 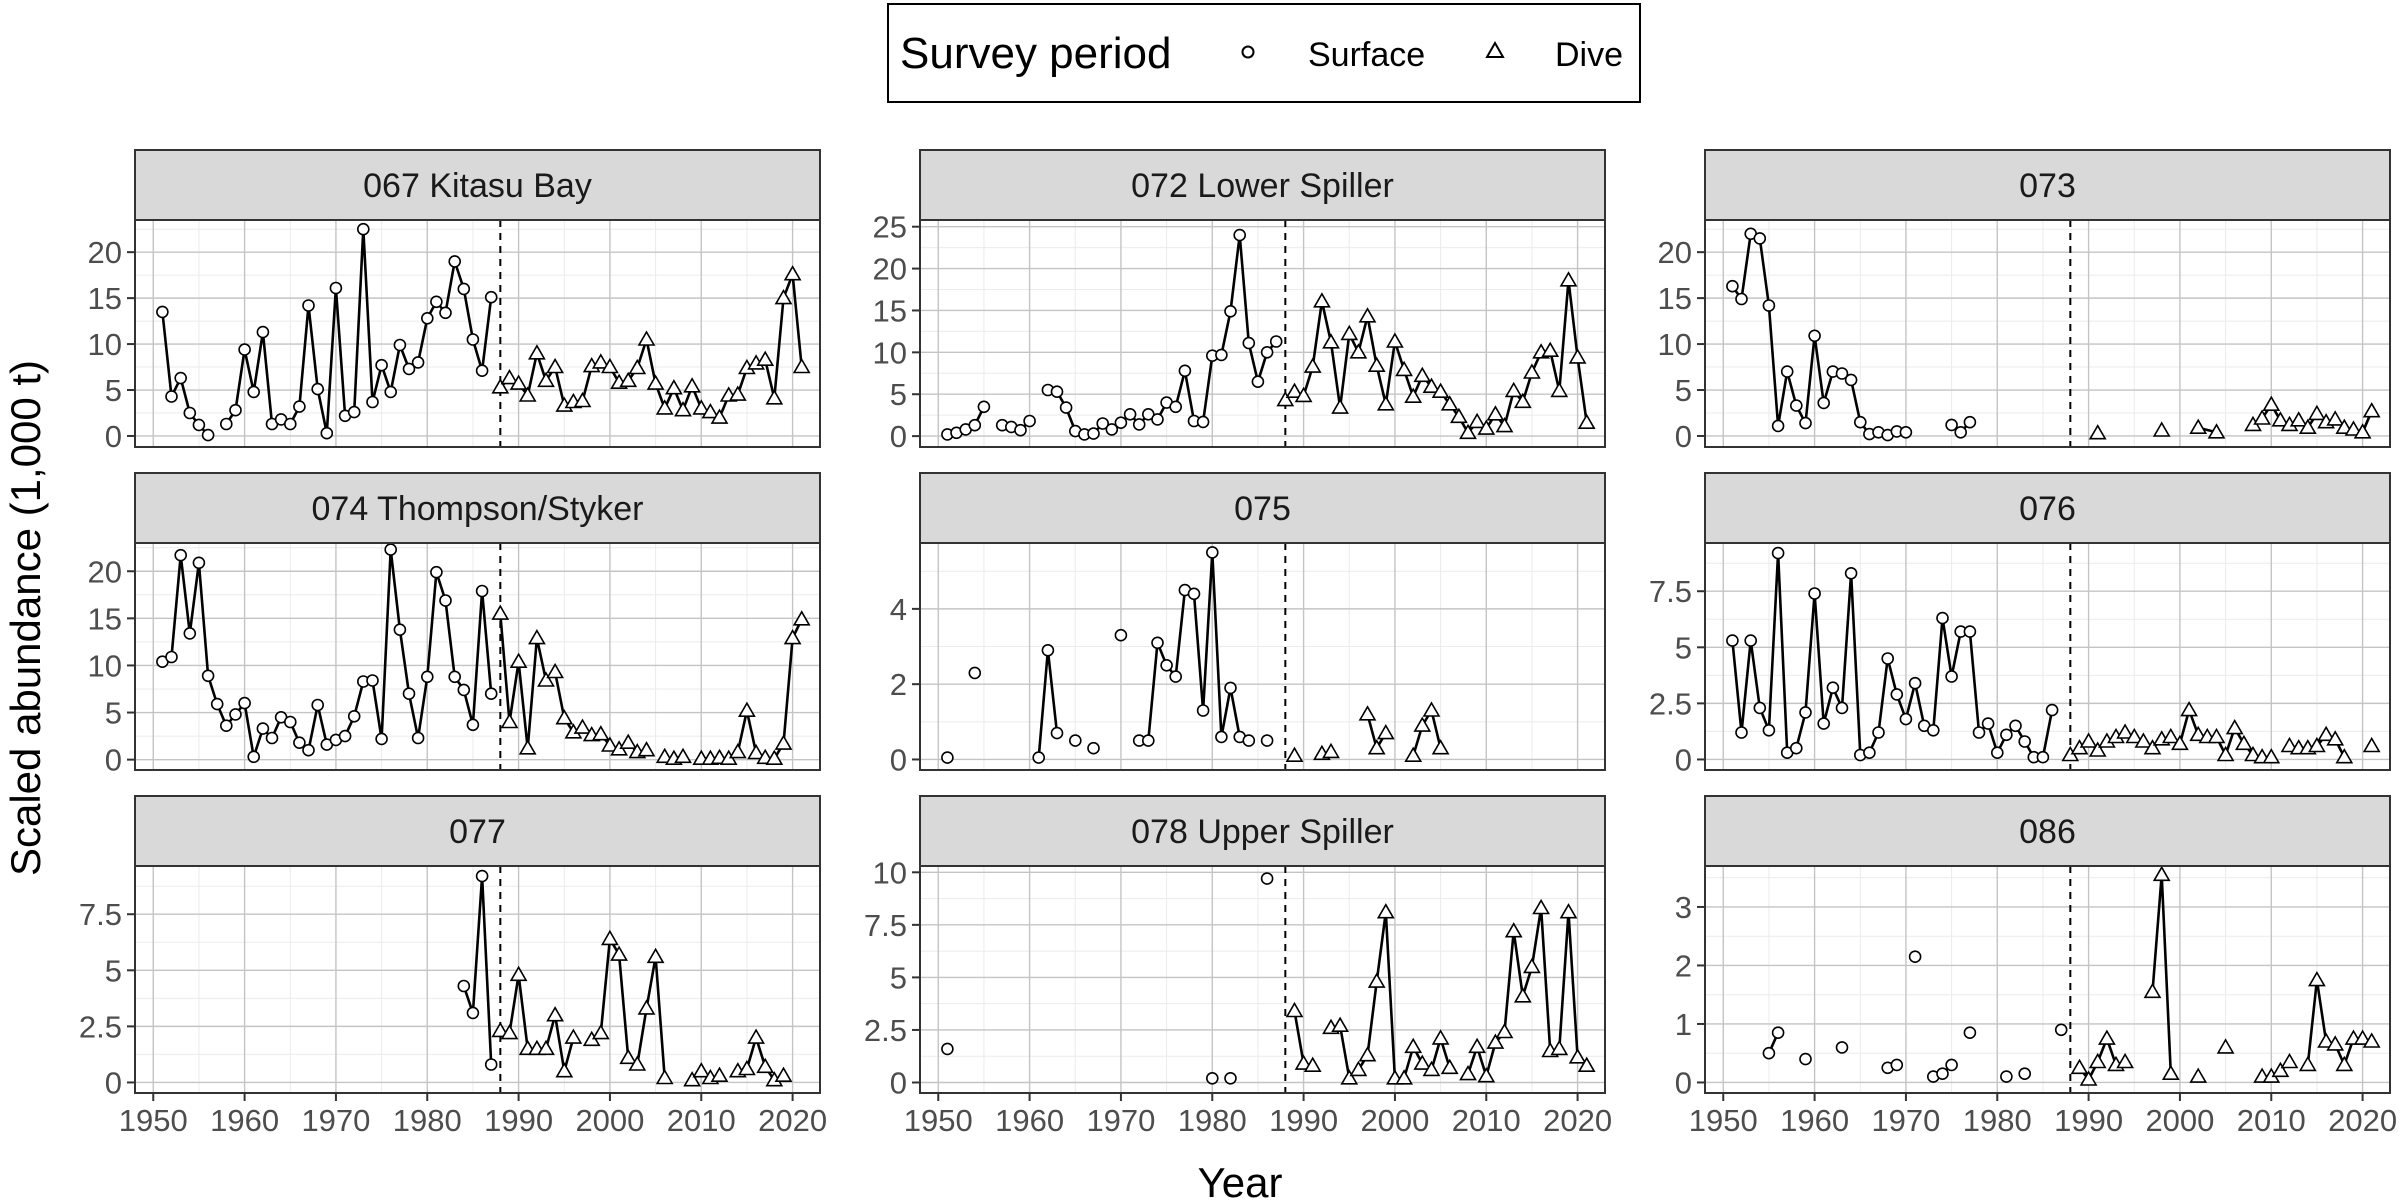 I want to click on y-tick-label: 15, so click(x=890, y=310).